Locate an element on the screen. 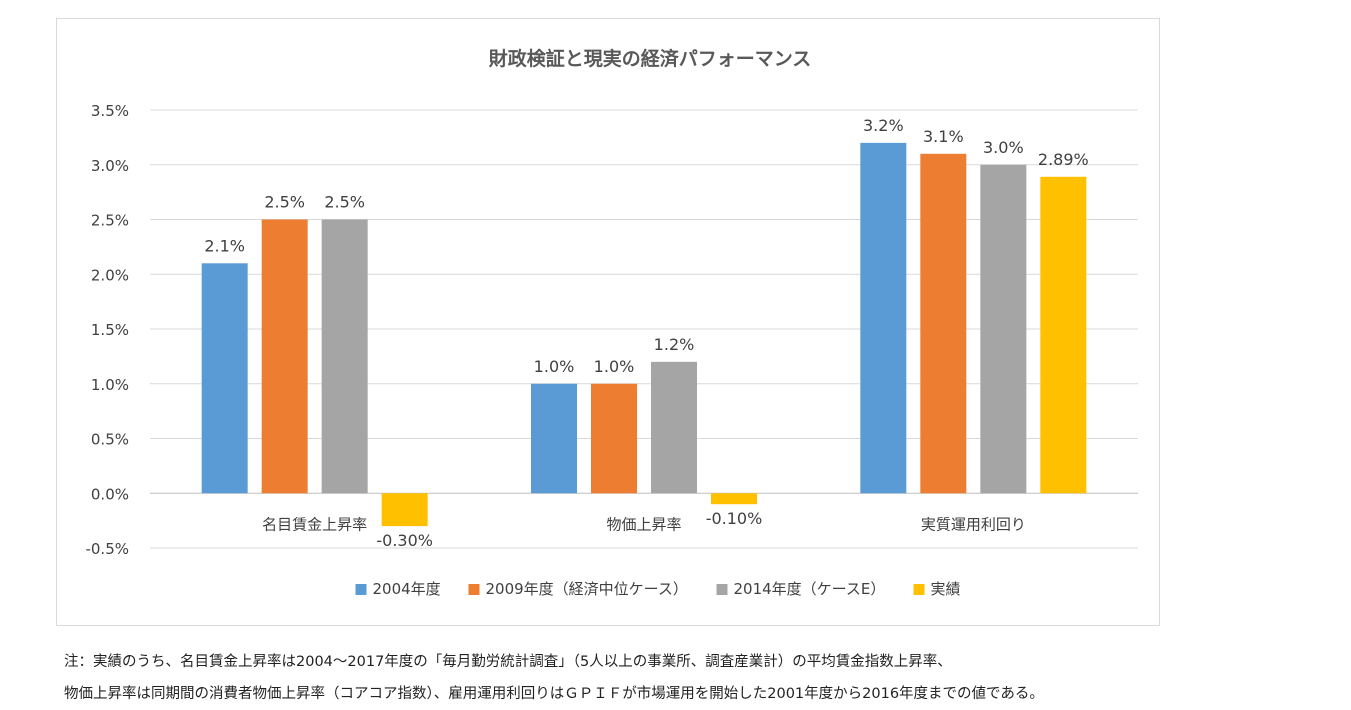 The image size is (1351, 710). y-tick-label: -0.5% is located at coordinates (107, 549).